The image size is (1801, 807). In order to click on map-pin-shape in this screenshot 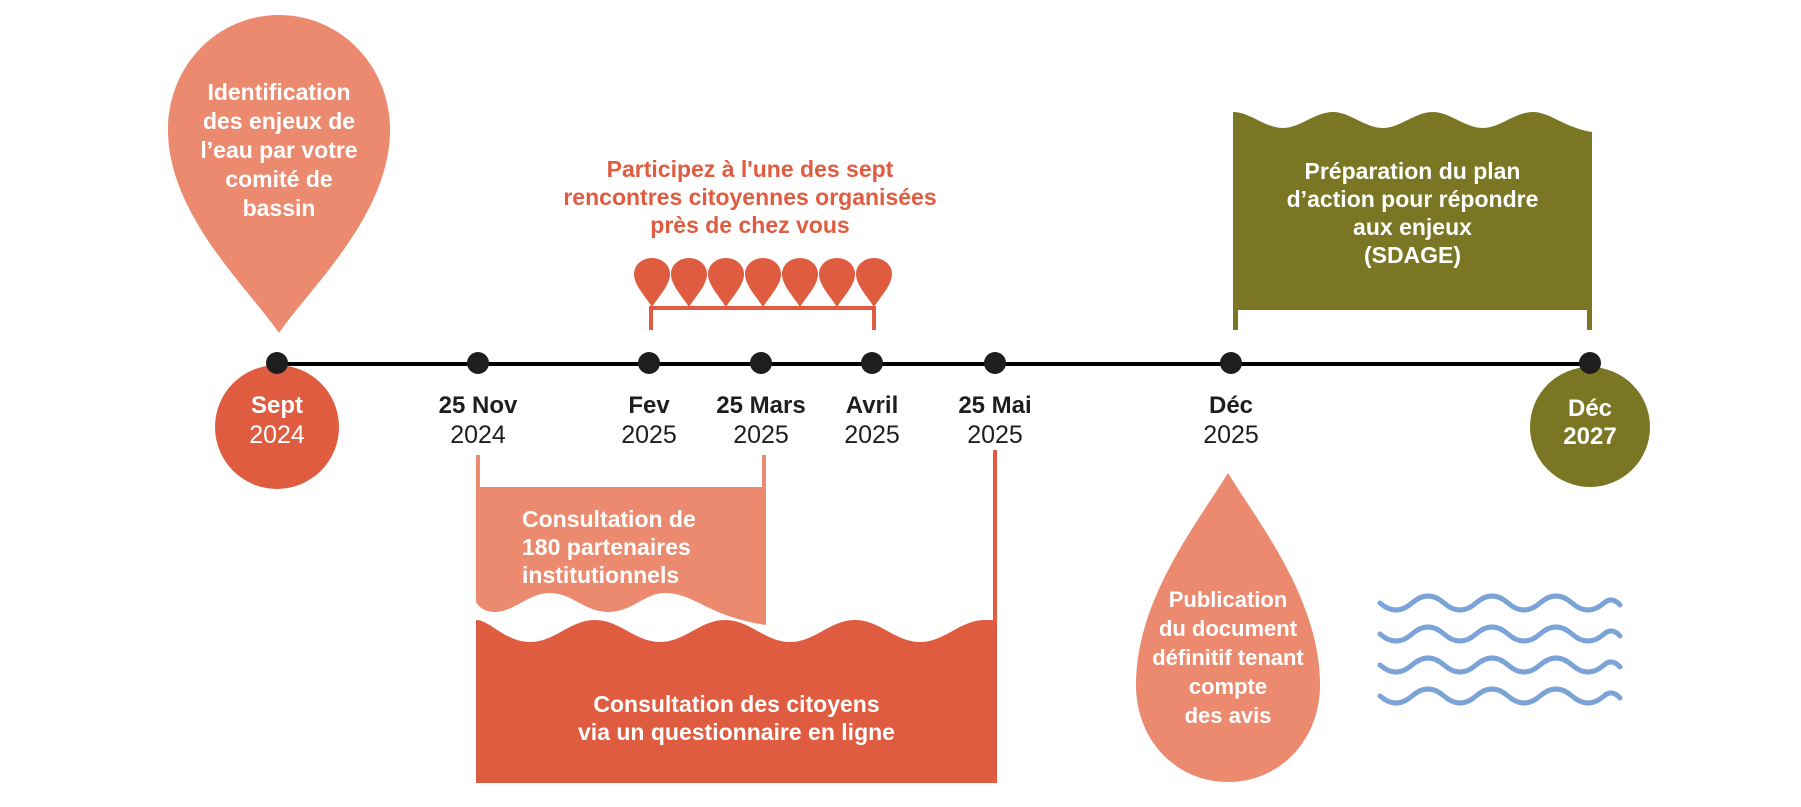, I will do `click(279, 174)`.